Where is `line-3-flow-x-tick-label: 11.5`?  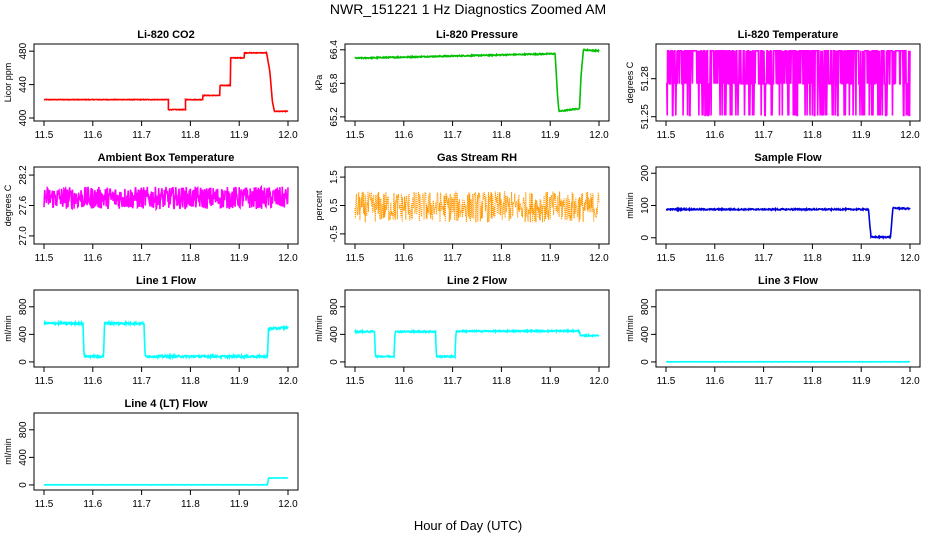 line-3-flow-x-tick-label: 11.5 is located at coordinates (666, 381).